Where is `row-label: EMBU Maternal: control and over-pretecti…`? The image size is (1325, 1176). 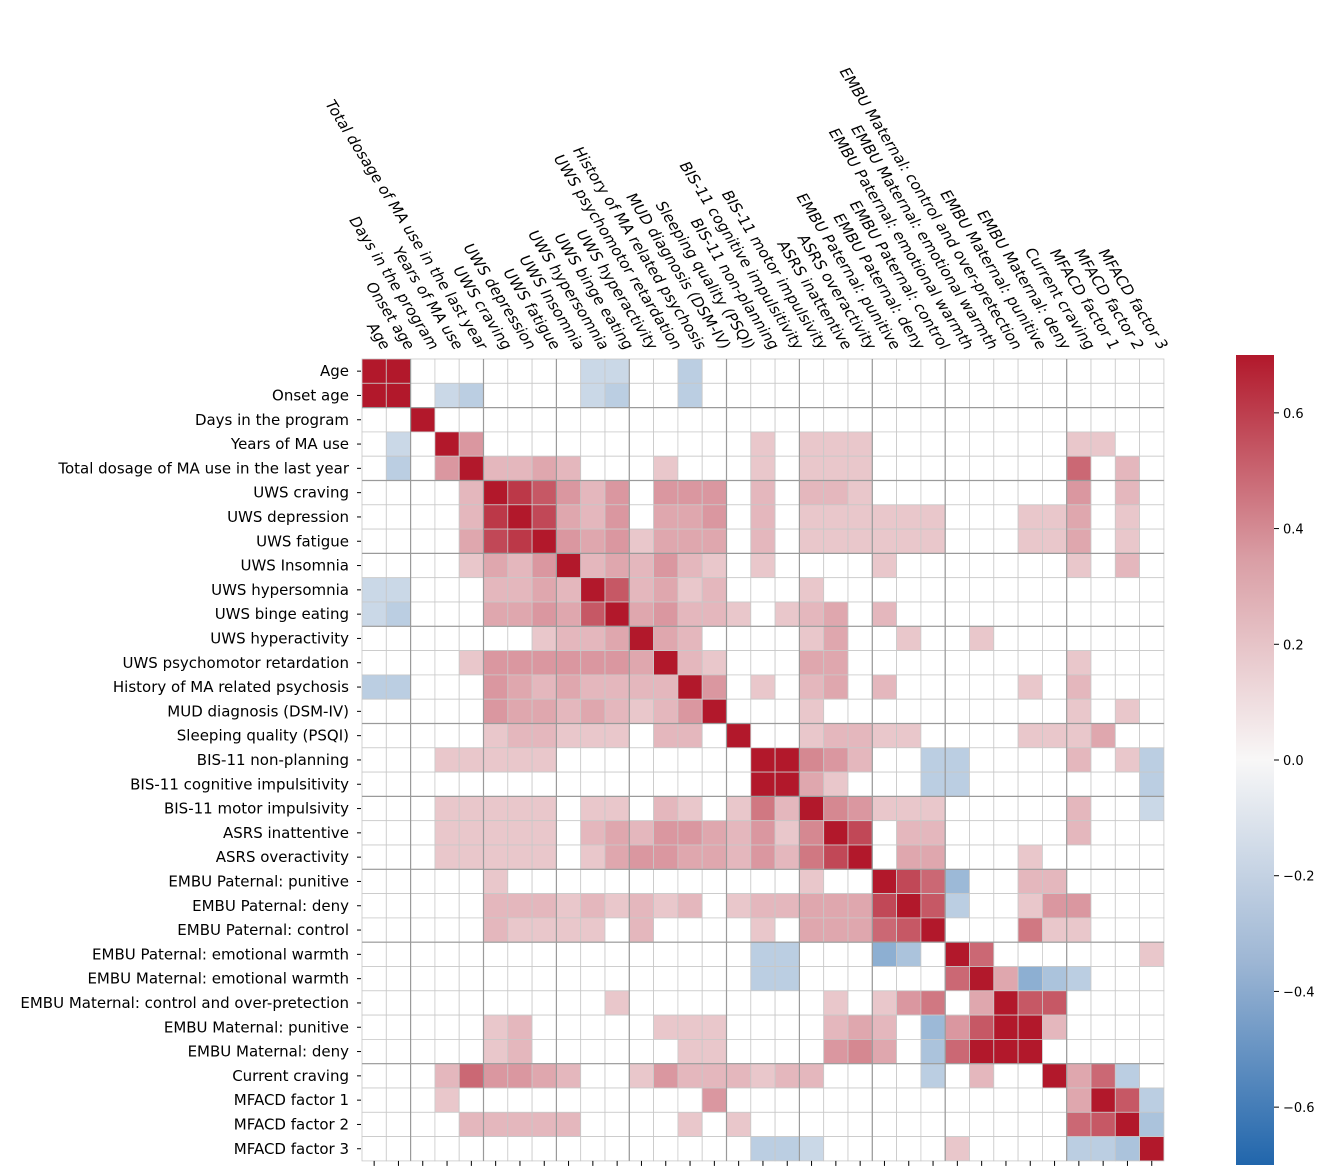
row-label: EMBU Maternal: control and over-pretecti… is located at coordinates (184, 1003).